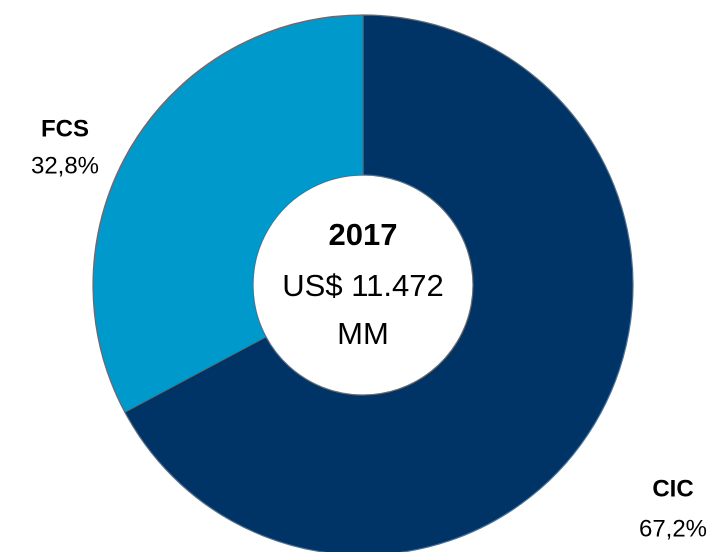 The image size is (723, 552). Describe the element at coordinates (363, 234) in the screenshot. I see `center-title: 2017` at that location.